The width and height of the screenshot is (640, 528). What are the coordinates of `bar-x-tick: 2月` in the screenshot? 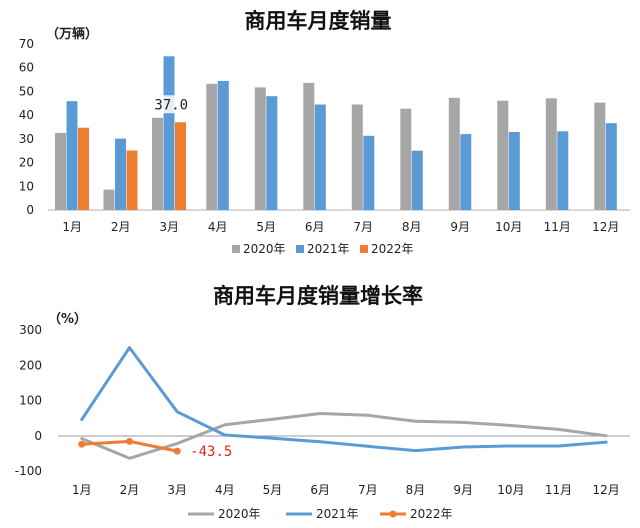 It's located at (121, 227).